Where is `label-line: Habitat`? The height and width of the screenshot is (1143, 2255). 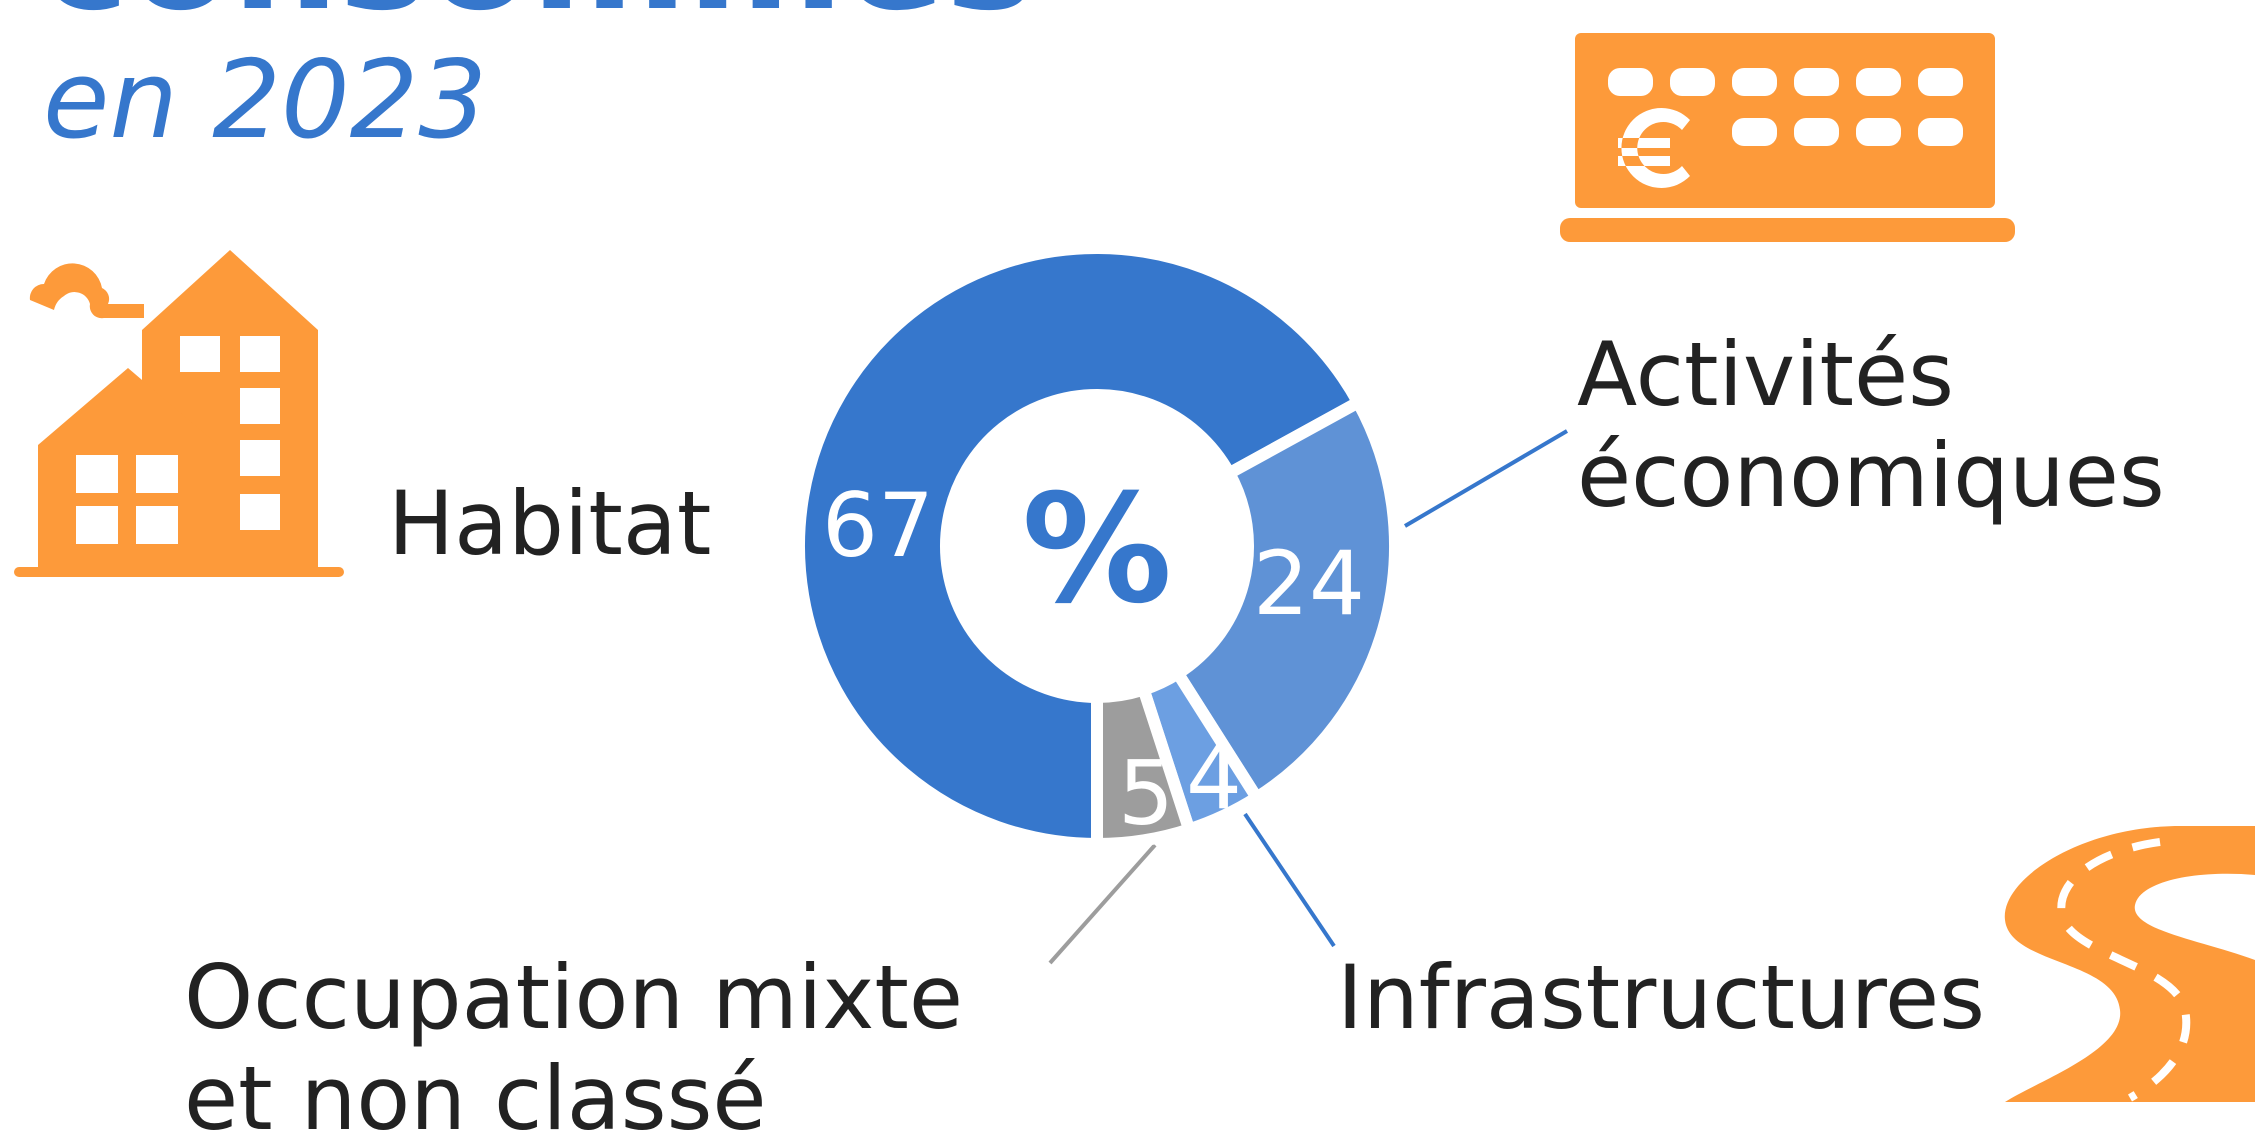 label-line: Habitat is located at coordinates (549, 523).